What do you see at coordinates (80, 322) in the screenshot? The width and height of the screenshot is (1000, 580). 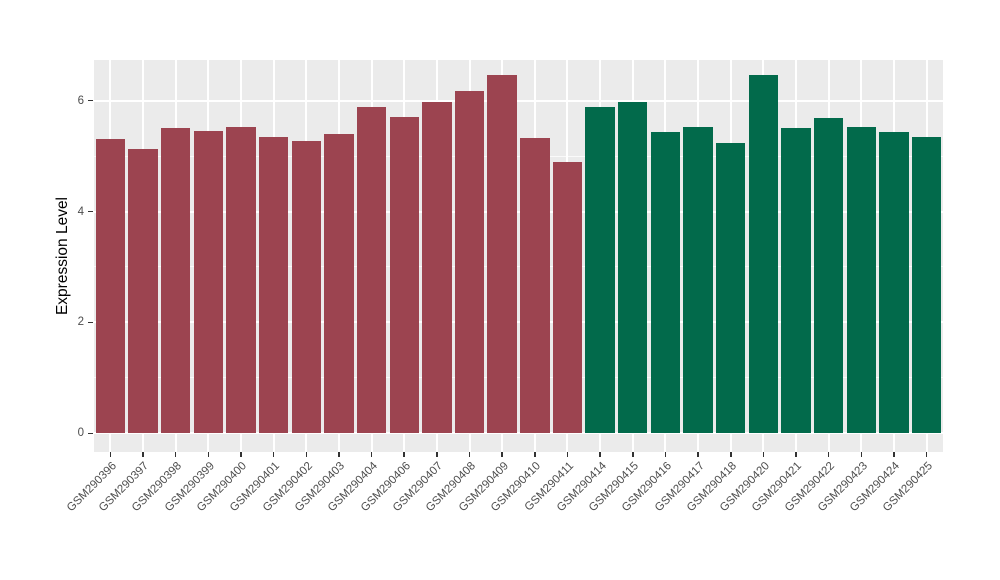 I see `y-tick-label: 2` at bounding box center [80, 322].